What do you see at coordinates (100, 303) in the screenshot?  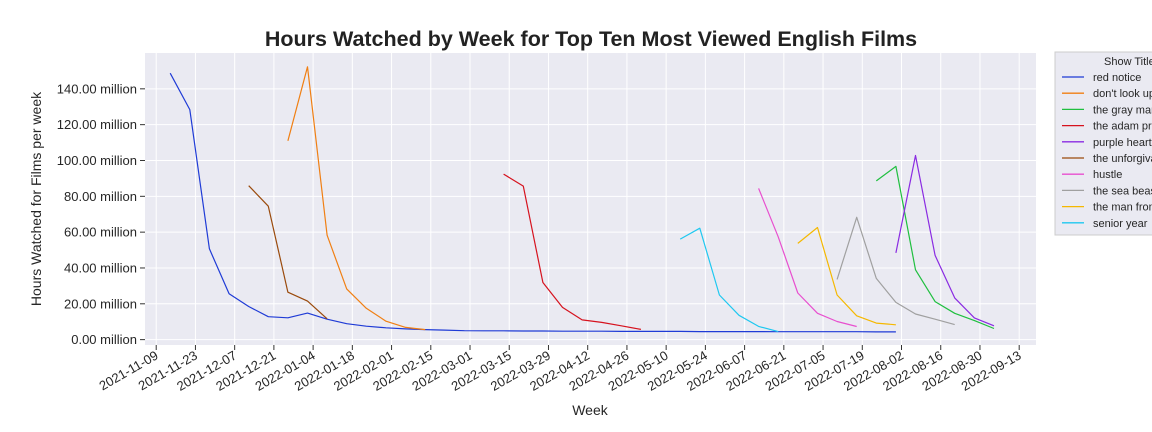 I see `y-tick-label: 20.00 million` at bounding box center [100, 303].